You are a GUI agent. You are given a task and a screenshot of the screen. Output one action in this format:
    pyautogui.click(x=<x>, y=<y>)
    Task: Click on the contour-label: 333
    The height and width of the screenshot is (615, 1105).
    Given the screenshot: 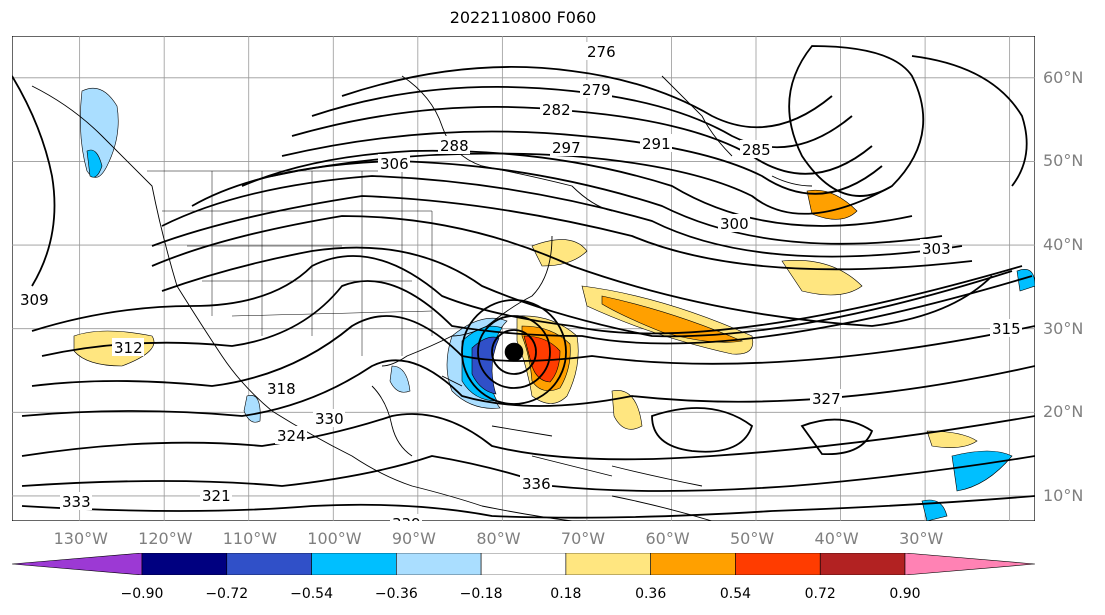 What is the action you would take?
    pyautogui.click(x=76, y=502)
    